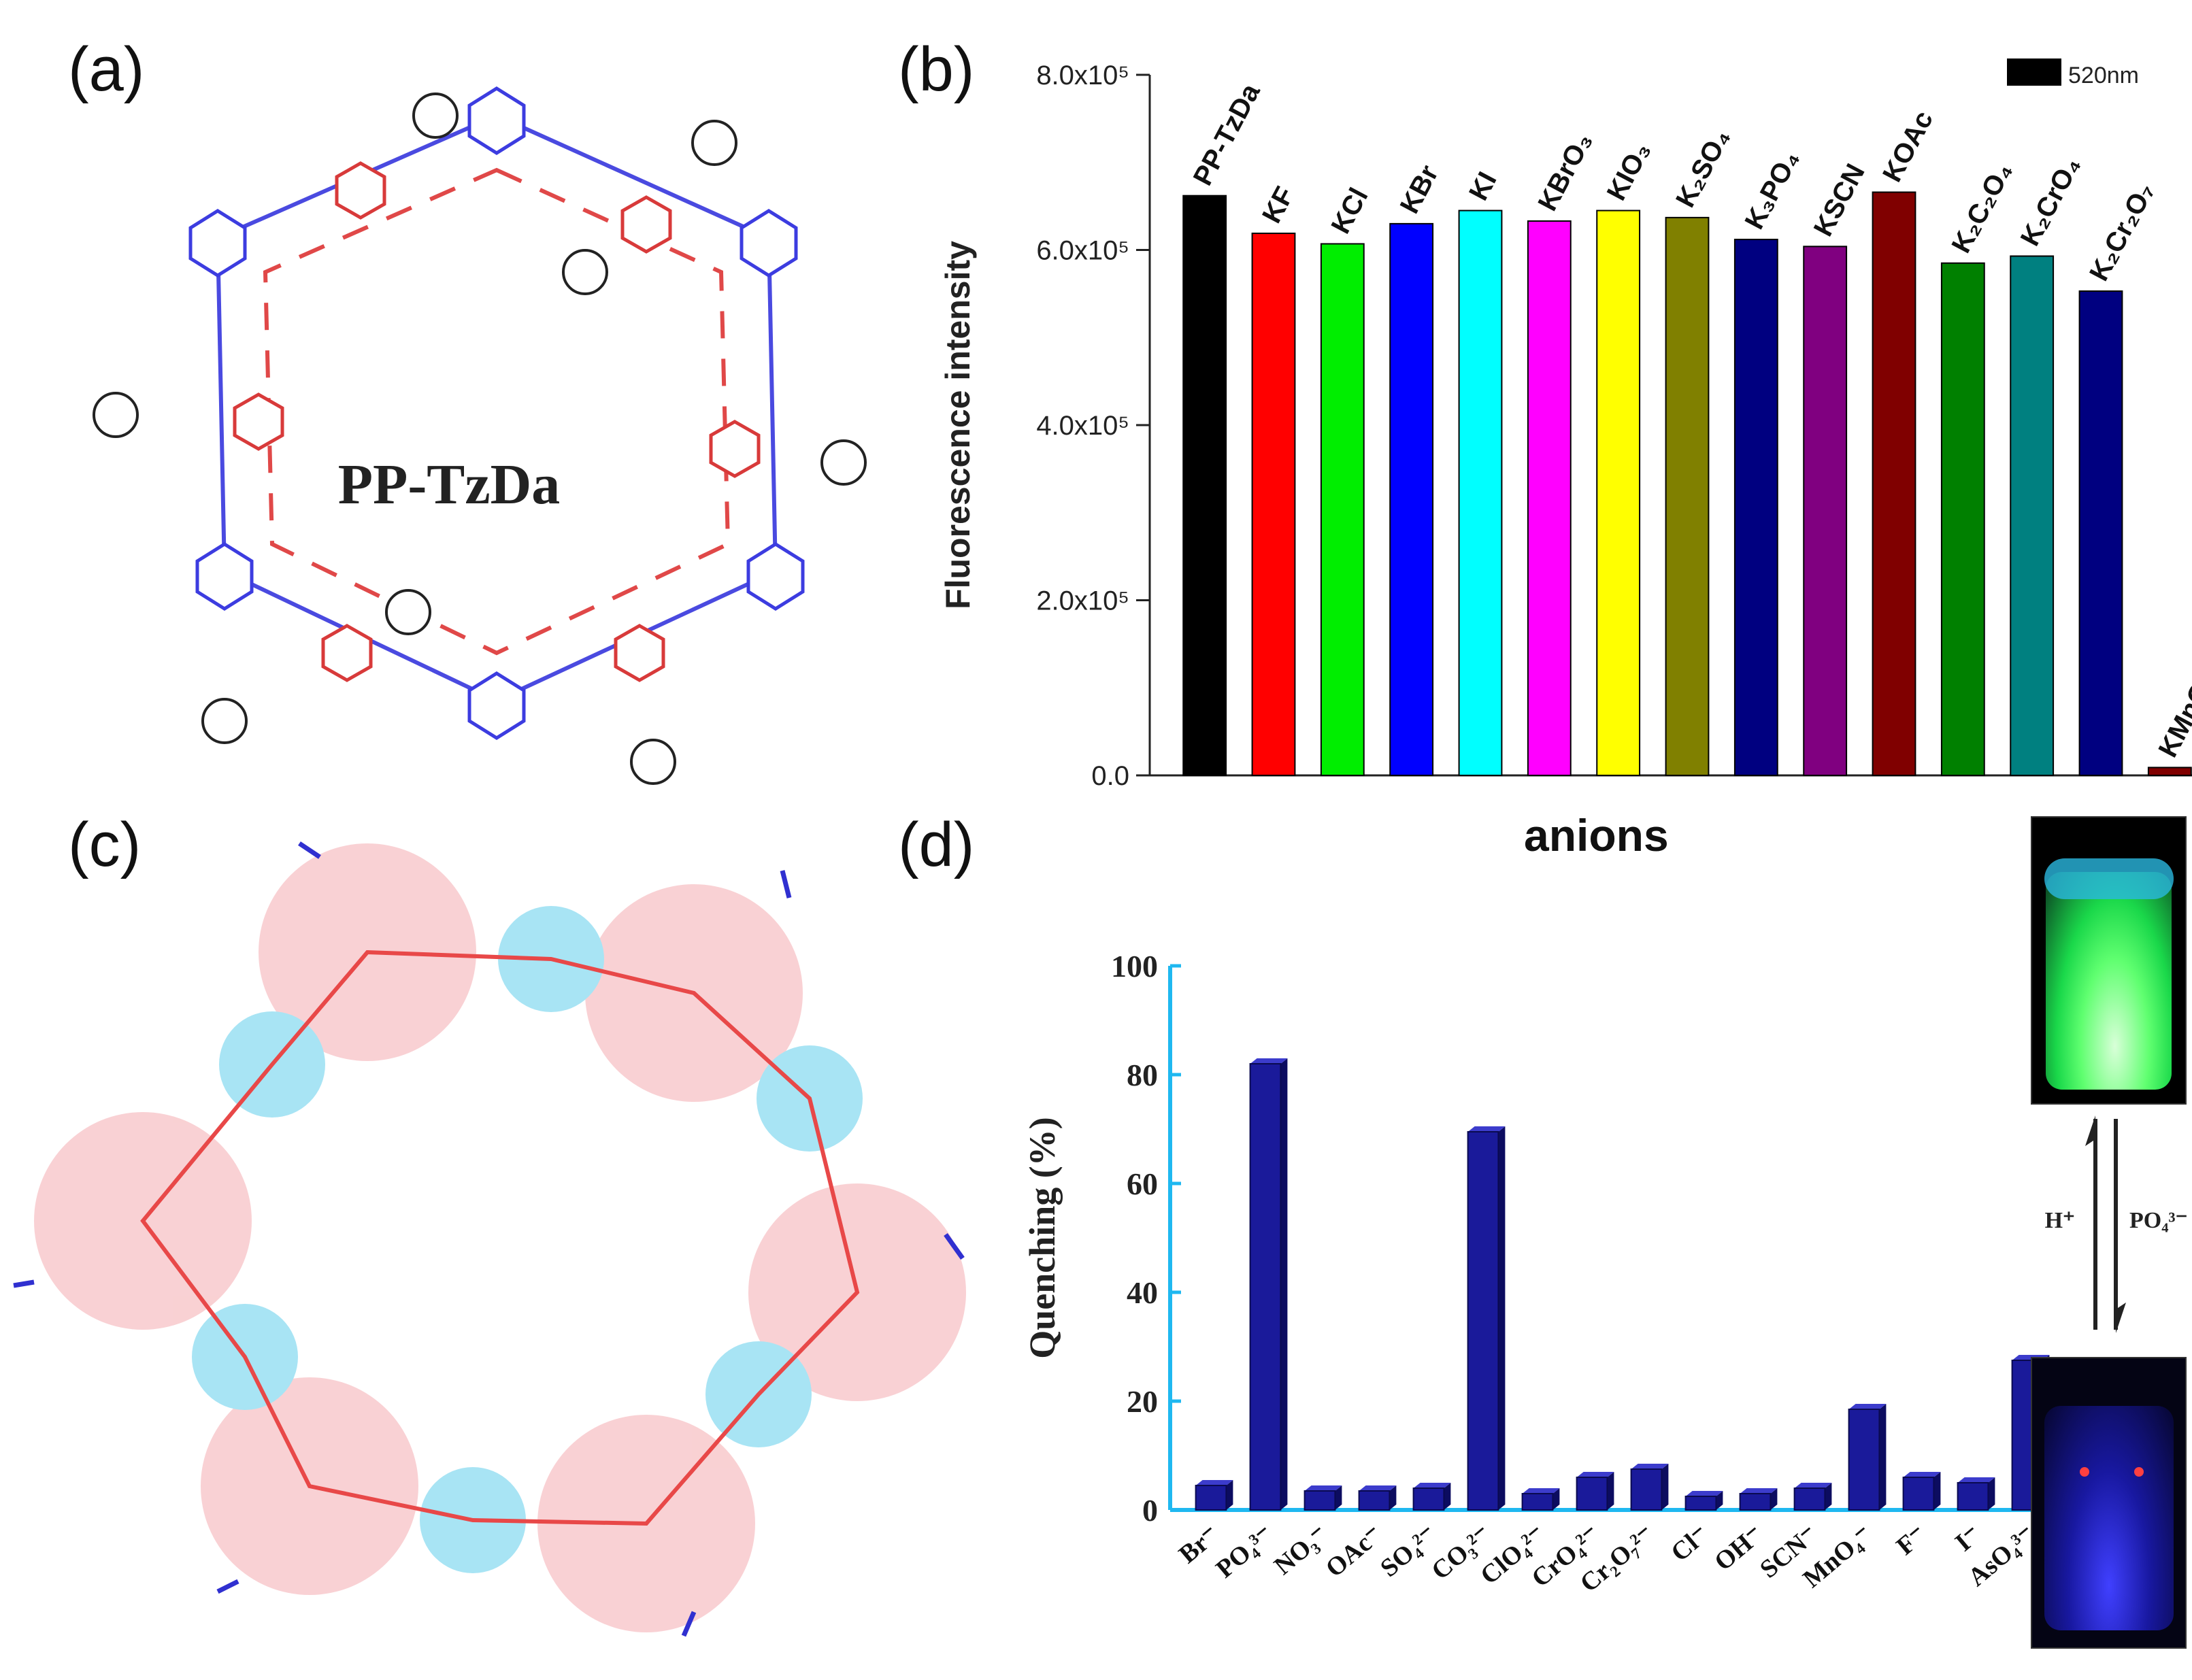 This screenshot has width=2192, height=1680. What do you see at coordinates (1968, 1539) in the screenshot?
I see `category-label: I⁻` at bounding box center [1968, 1539].